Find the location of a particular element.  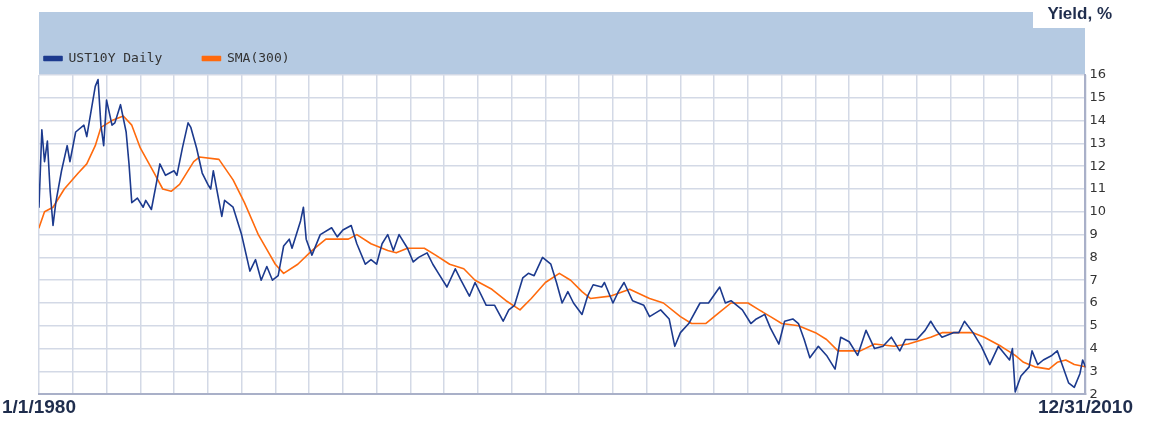

y-tick-label: 16 is located at coordinates (1097, 74).